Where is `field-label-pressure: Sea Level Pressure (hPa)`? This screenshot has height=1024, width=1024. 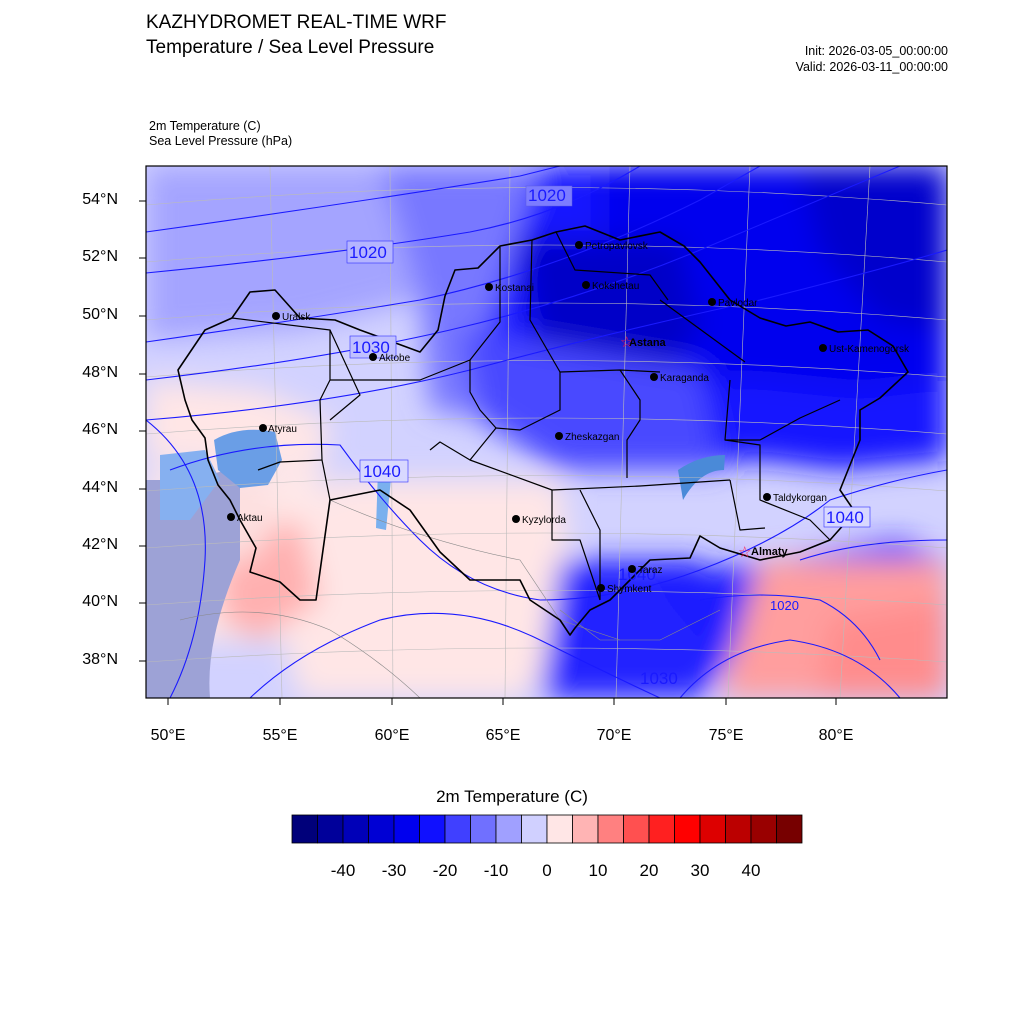 field-label-pressure: Sea Level Pressure (hPa) is located at coordinates (221, 141).